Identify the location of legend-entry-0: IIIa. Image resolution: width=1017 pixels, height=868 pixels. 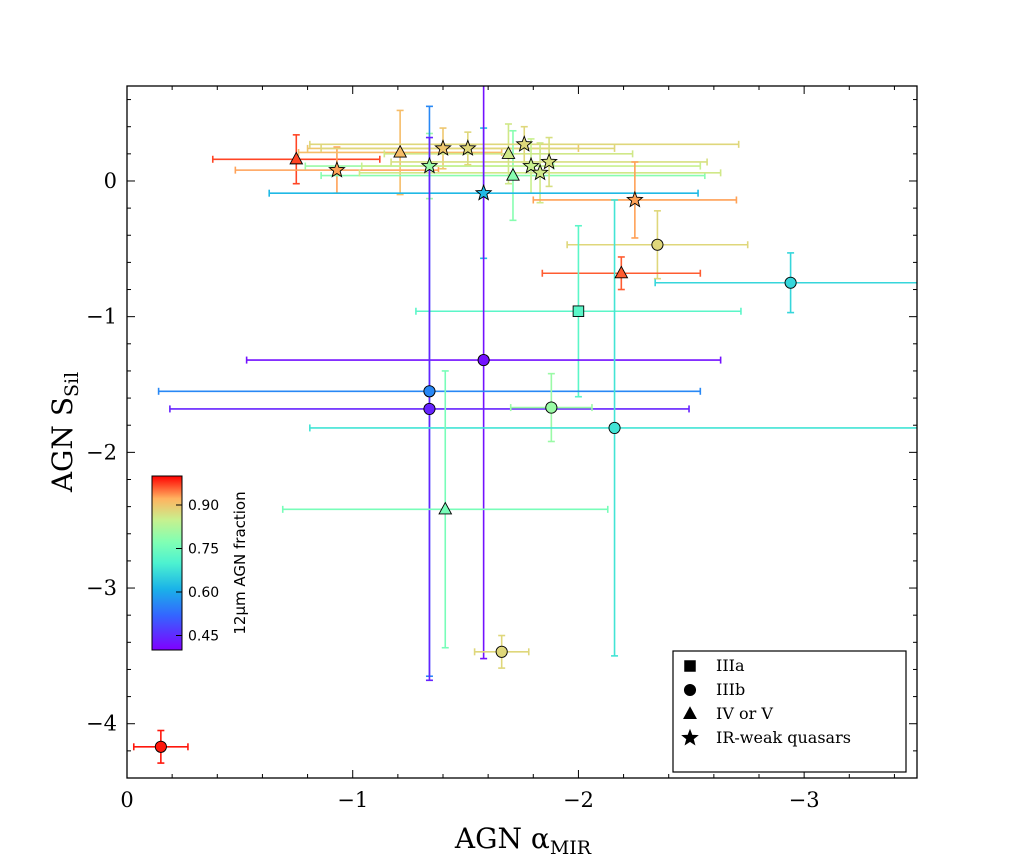
(714, 665).